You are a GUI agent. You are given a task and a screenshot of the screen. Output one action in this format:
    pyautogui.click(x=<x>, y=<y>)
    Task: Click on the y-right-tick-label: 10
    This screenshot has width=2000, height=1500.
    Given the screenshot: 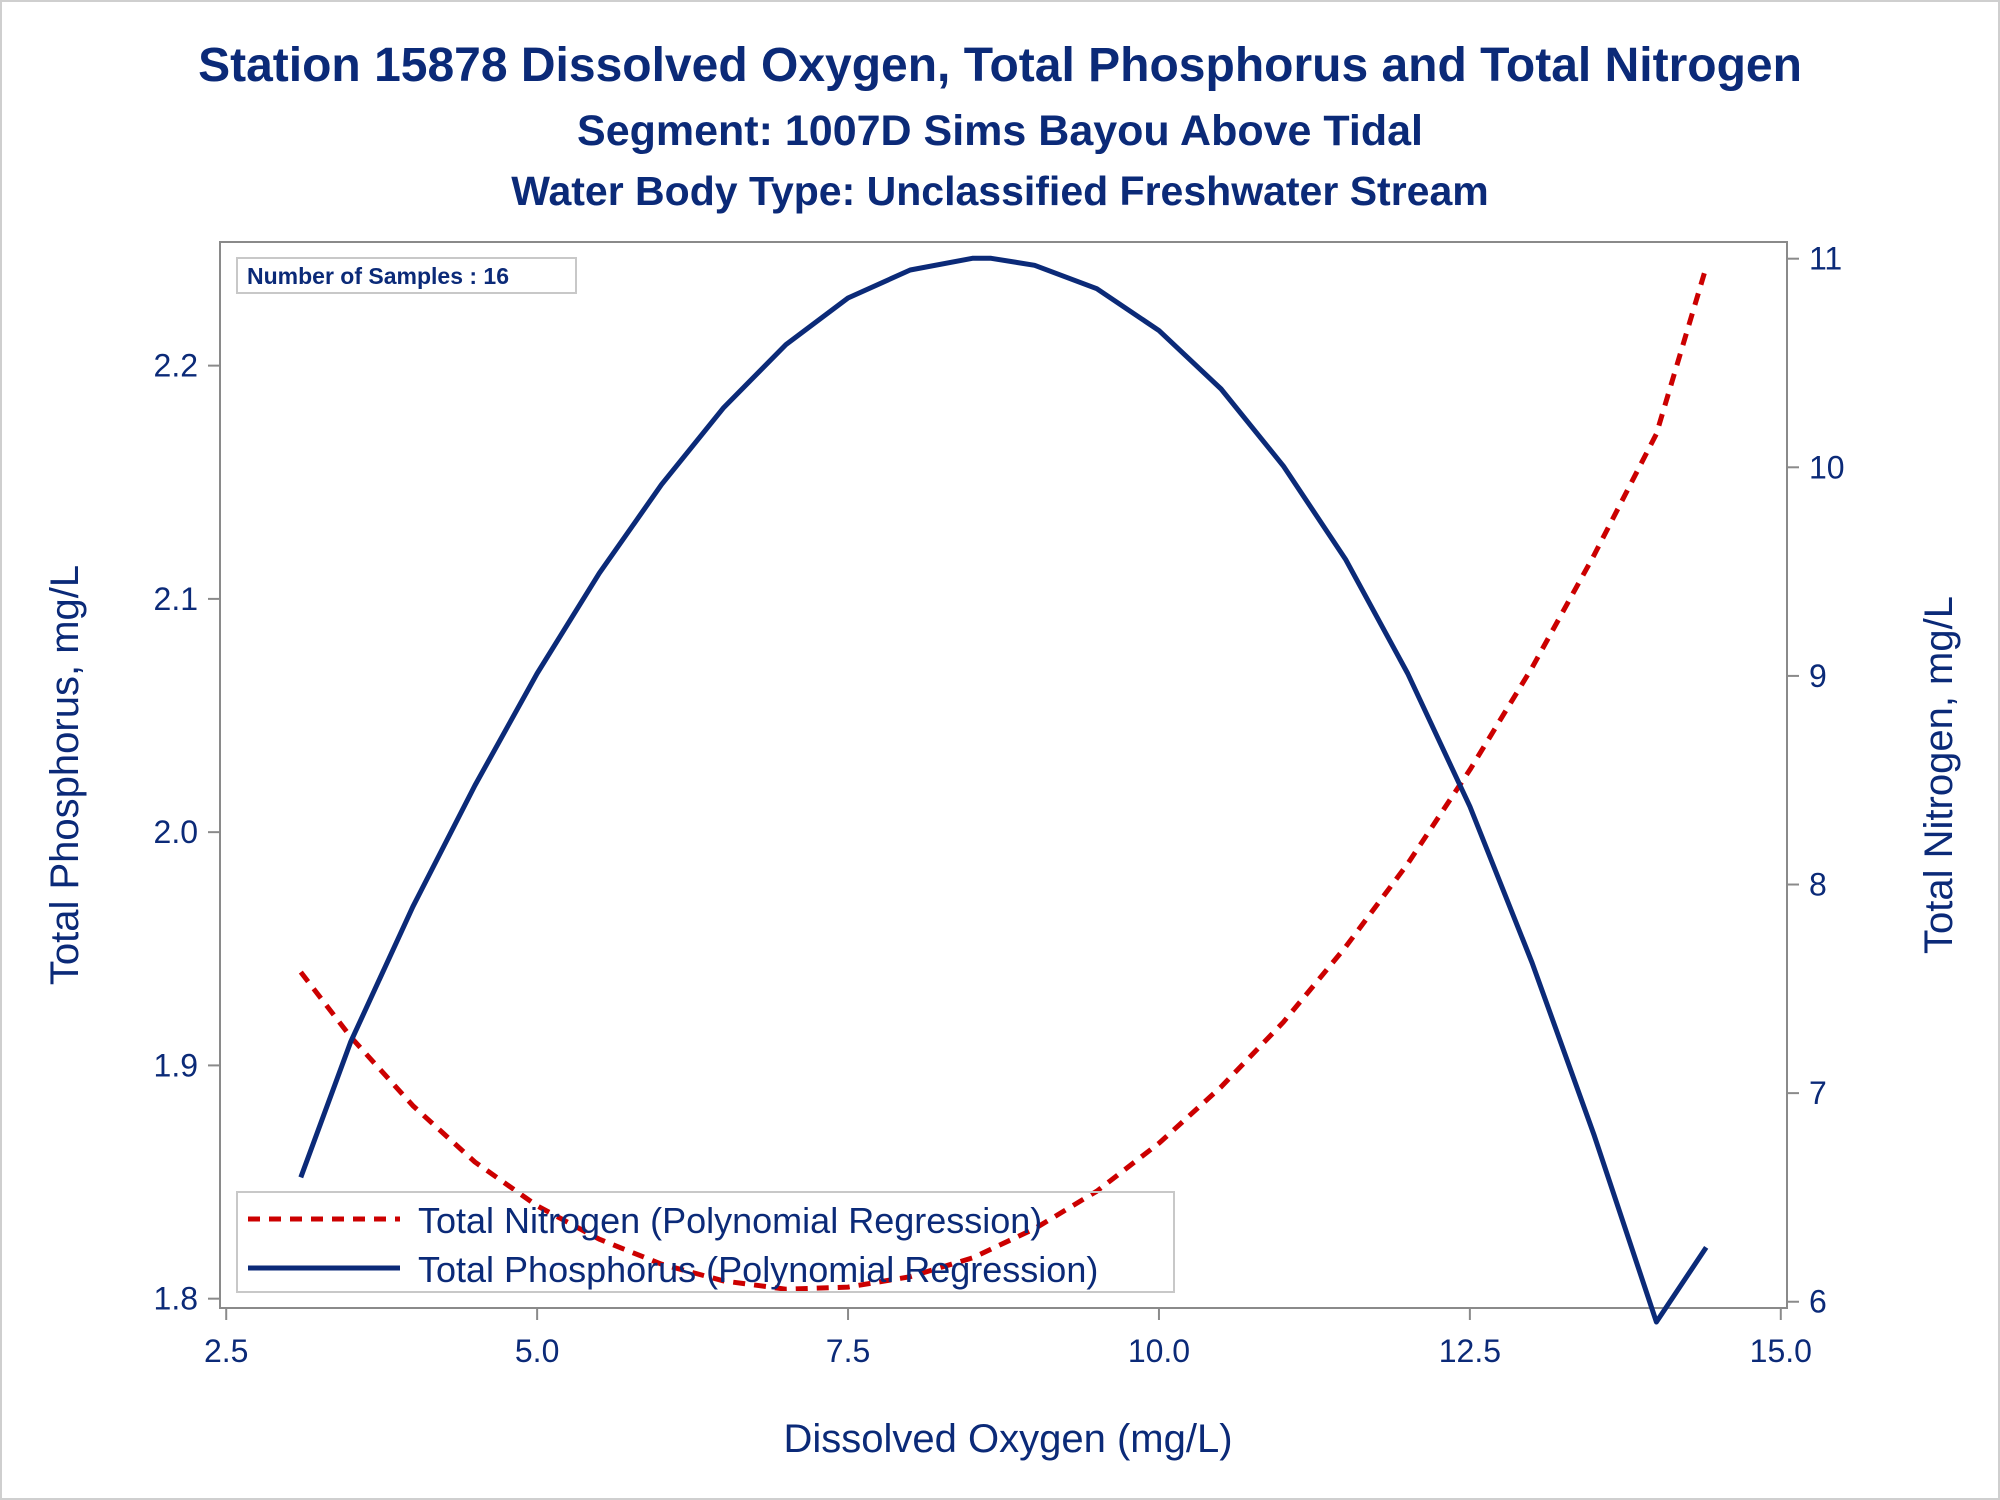 What is the action you would take?
    pyautogui.click(x=1827, y=467)
    